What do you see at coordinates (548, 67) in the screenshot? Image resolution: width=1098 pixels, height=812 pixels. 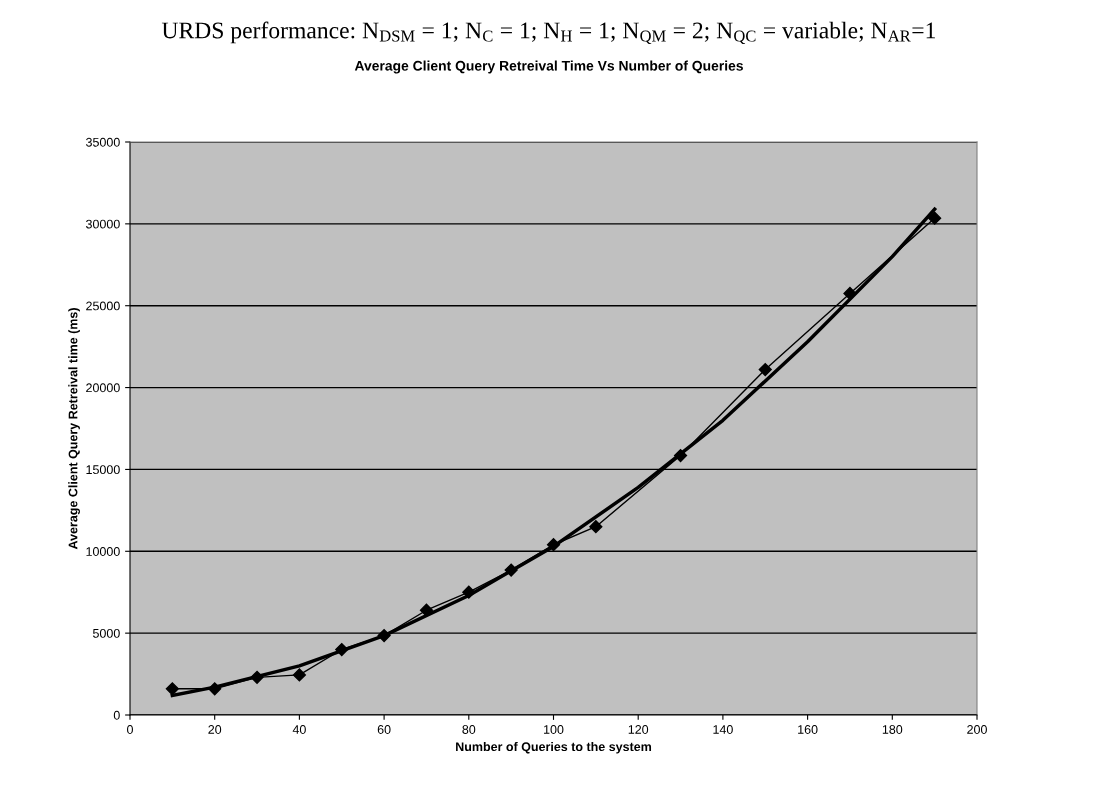 I see `chart-subtitle: Average Client Query Retreival Time Vs Number of Queries` at bounding box center [548, 67].